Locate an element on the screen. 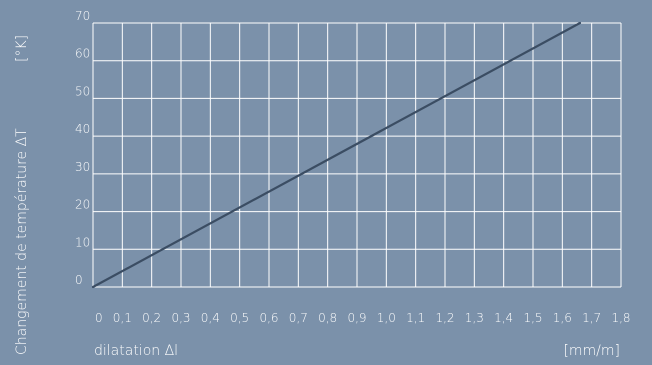 The height and width of the screenshot is (365, 652). x-tick-label: 1,6 is located at coordinates (562, 318).